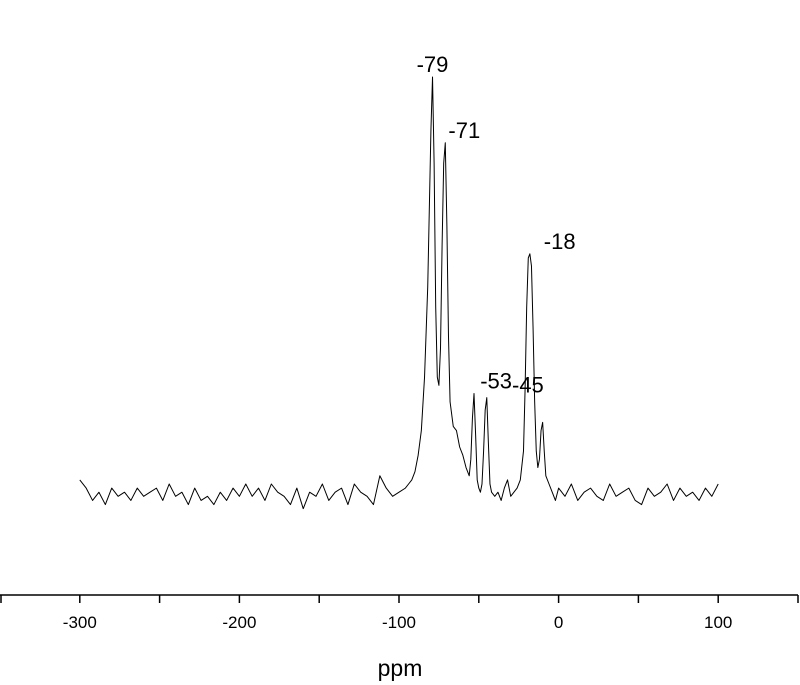  What do you see at coordinates (433, 64) in the screenshot?
I see `peak-label: -79` at bounding box center [433, 64].